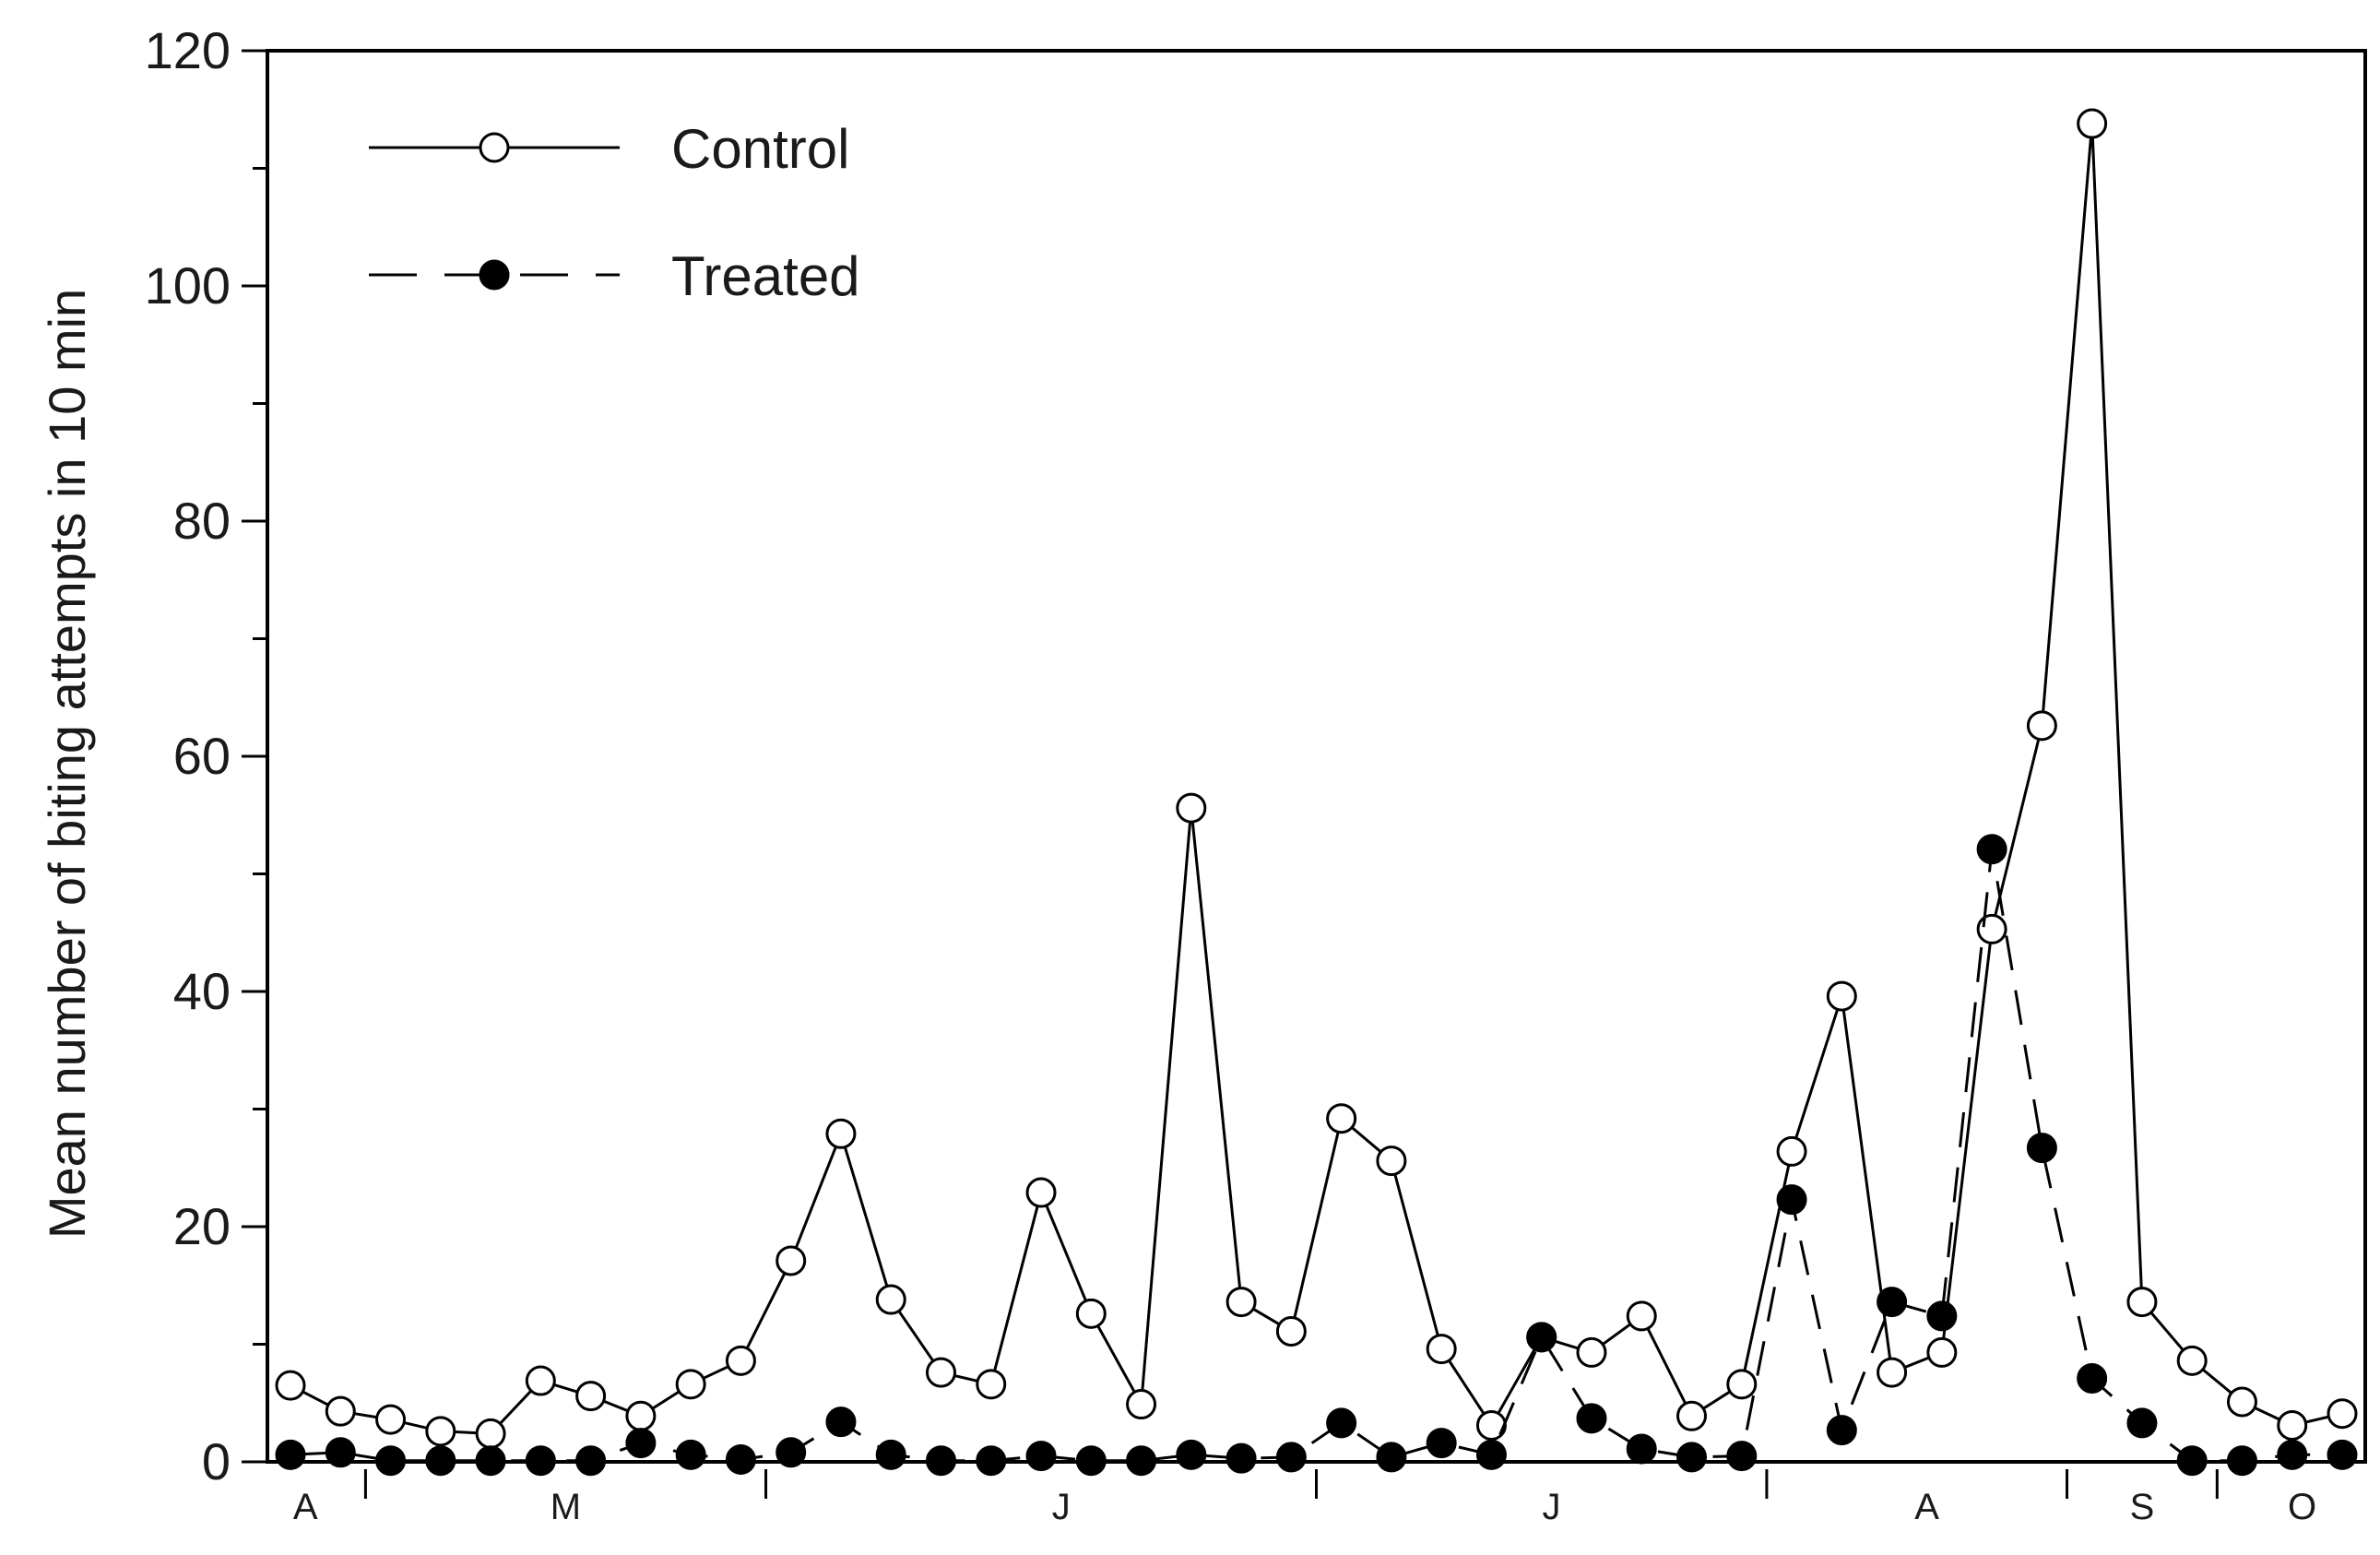 The width and height of the screenshot is (2380, 1555). What do you see at coordinates (765, 276) in the screenshot?
I see `legend-label-treated: Treated` at bounding box center [765, 276].